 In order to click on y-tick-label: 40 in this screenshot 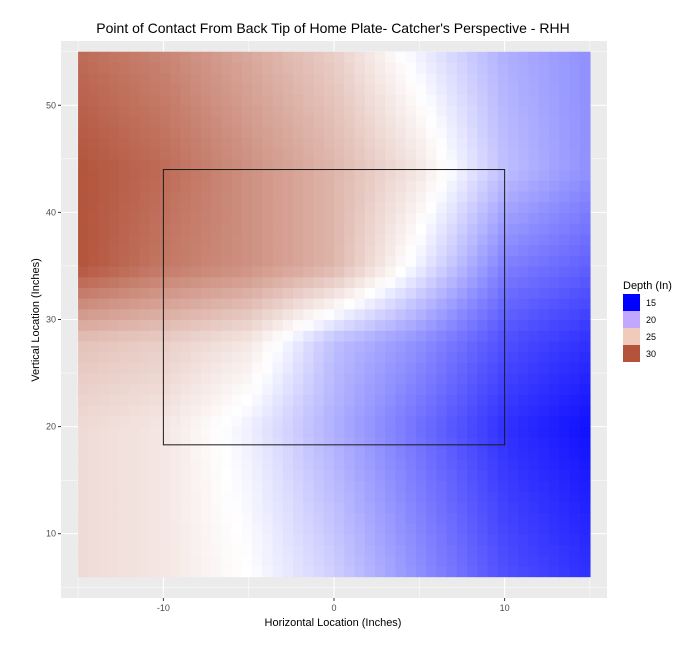, I will do `click(51, 212)`.